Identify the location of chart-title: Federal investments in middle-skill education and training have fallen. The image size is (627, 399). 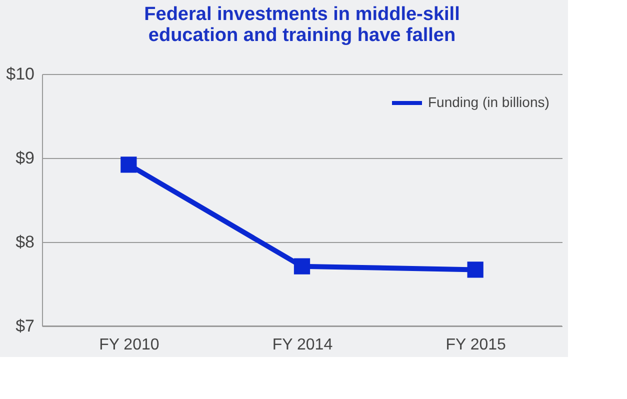
(302, 25).